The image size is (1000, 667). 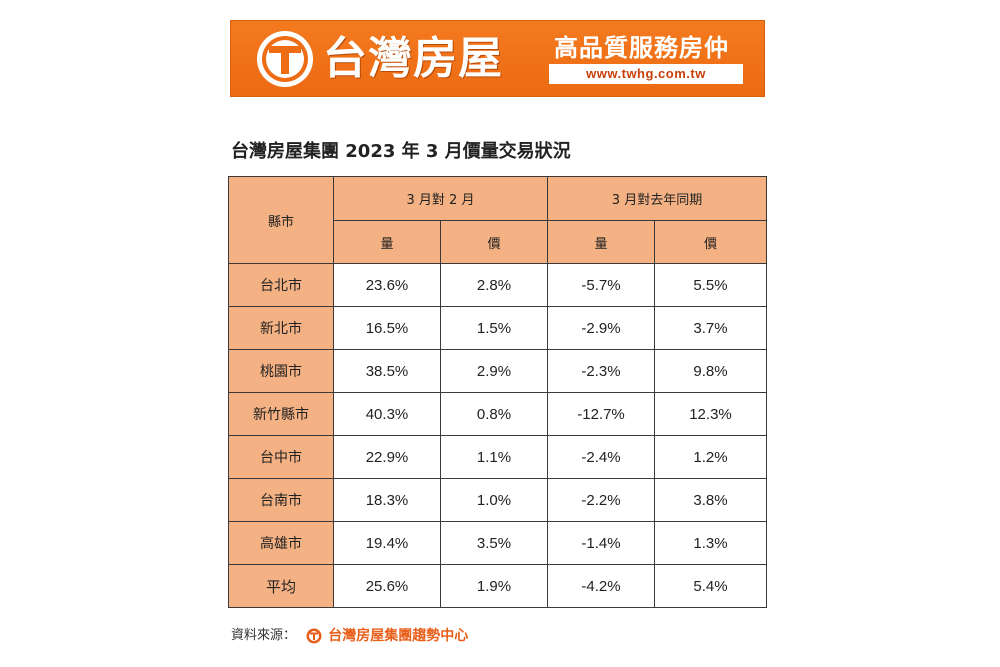 I want to click on row-region: 台南市, so click(x=281, y=500).